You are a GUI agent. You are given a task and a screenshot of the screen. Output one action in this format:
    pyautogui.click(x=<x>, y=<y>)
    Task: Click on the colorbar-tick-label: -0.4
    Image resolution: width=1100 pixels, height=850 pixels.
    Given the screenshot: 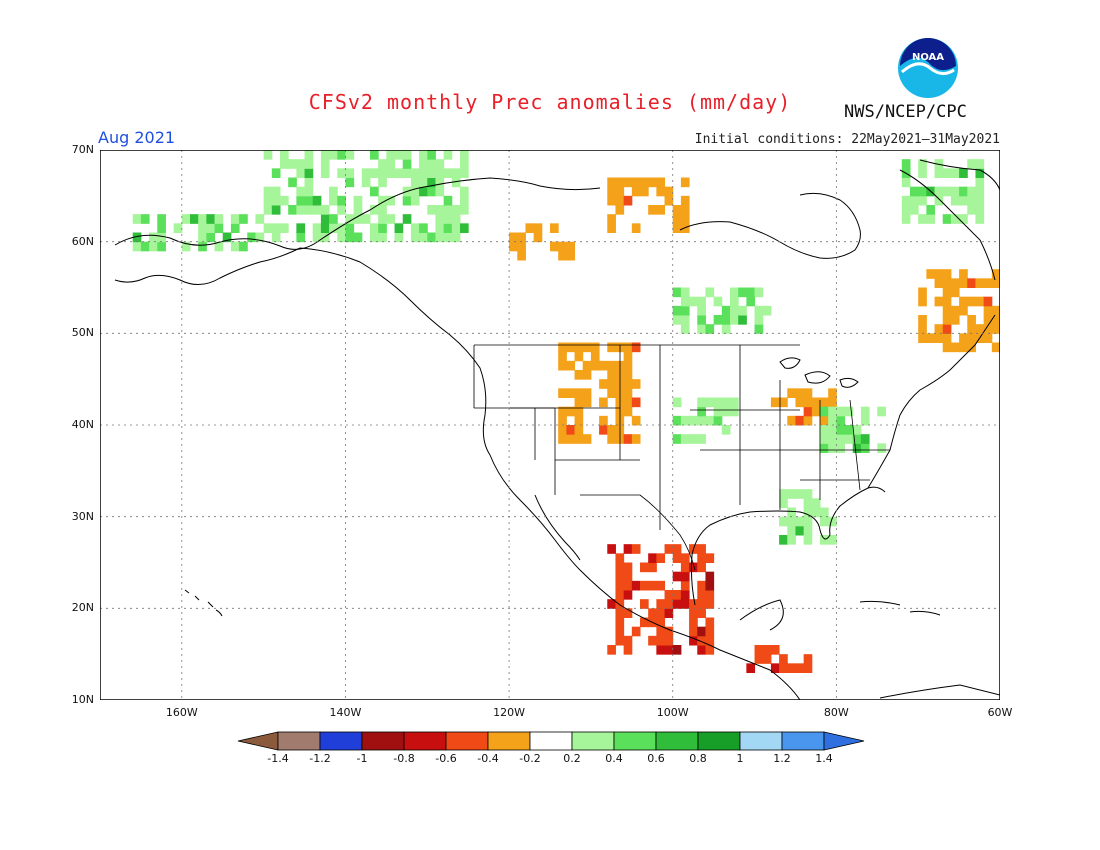 What is the action you would take?
    pyautogui.click(x=488, y=758)
    